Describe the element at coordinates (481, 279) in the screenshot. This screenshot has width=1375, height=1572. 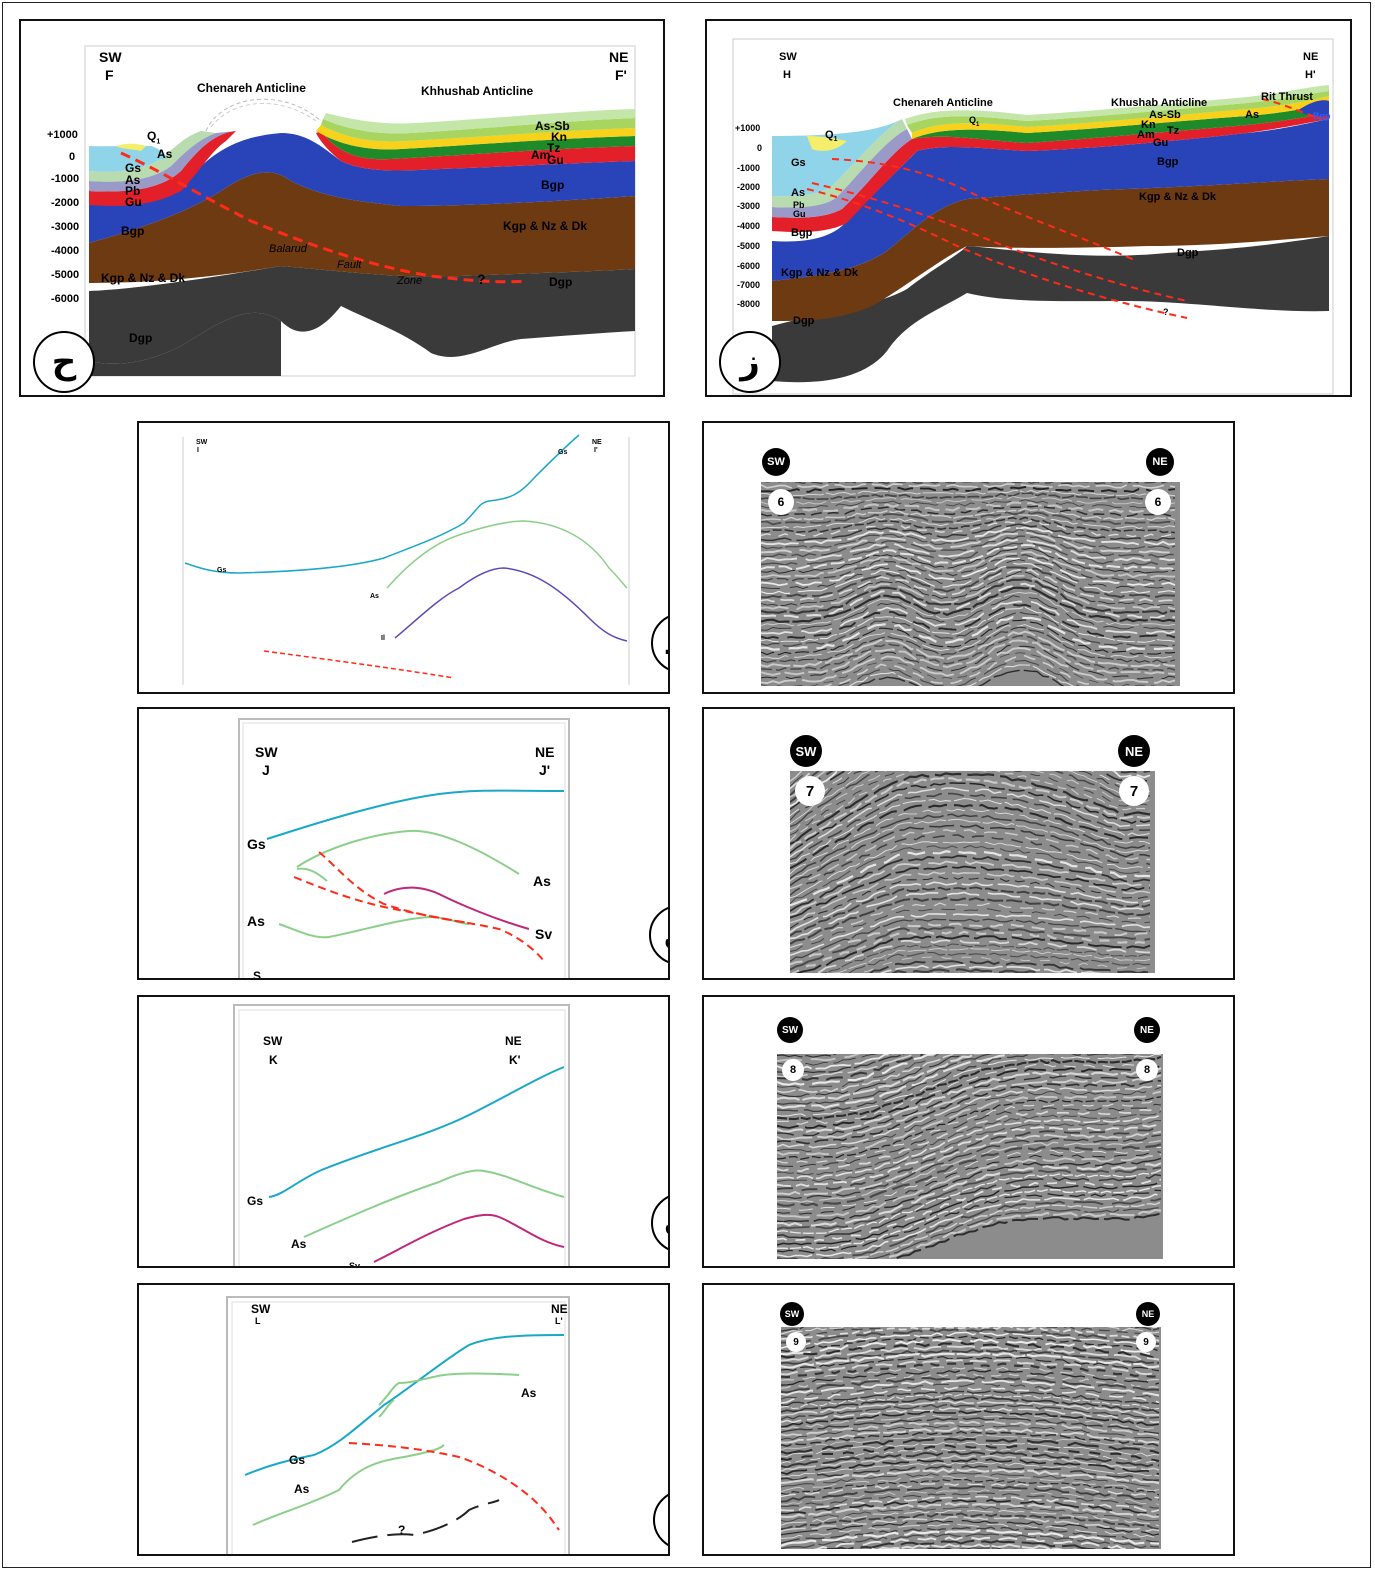
I see `f-question: ?` at that location.